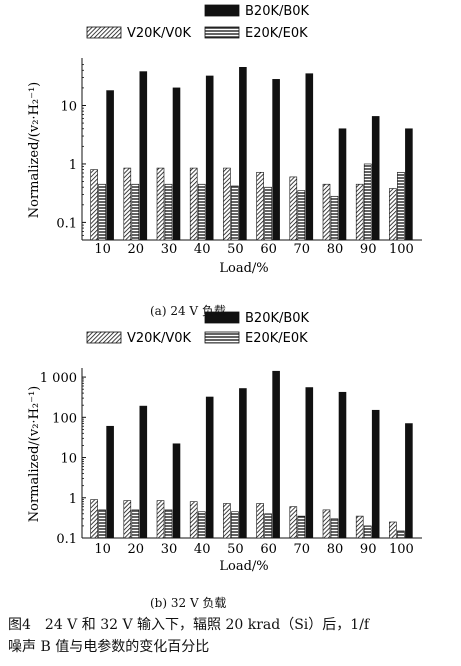 The width and height of the screenshot is (461, 666). I want to click on y-tick-label: 100, so click(64, 418).